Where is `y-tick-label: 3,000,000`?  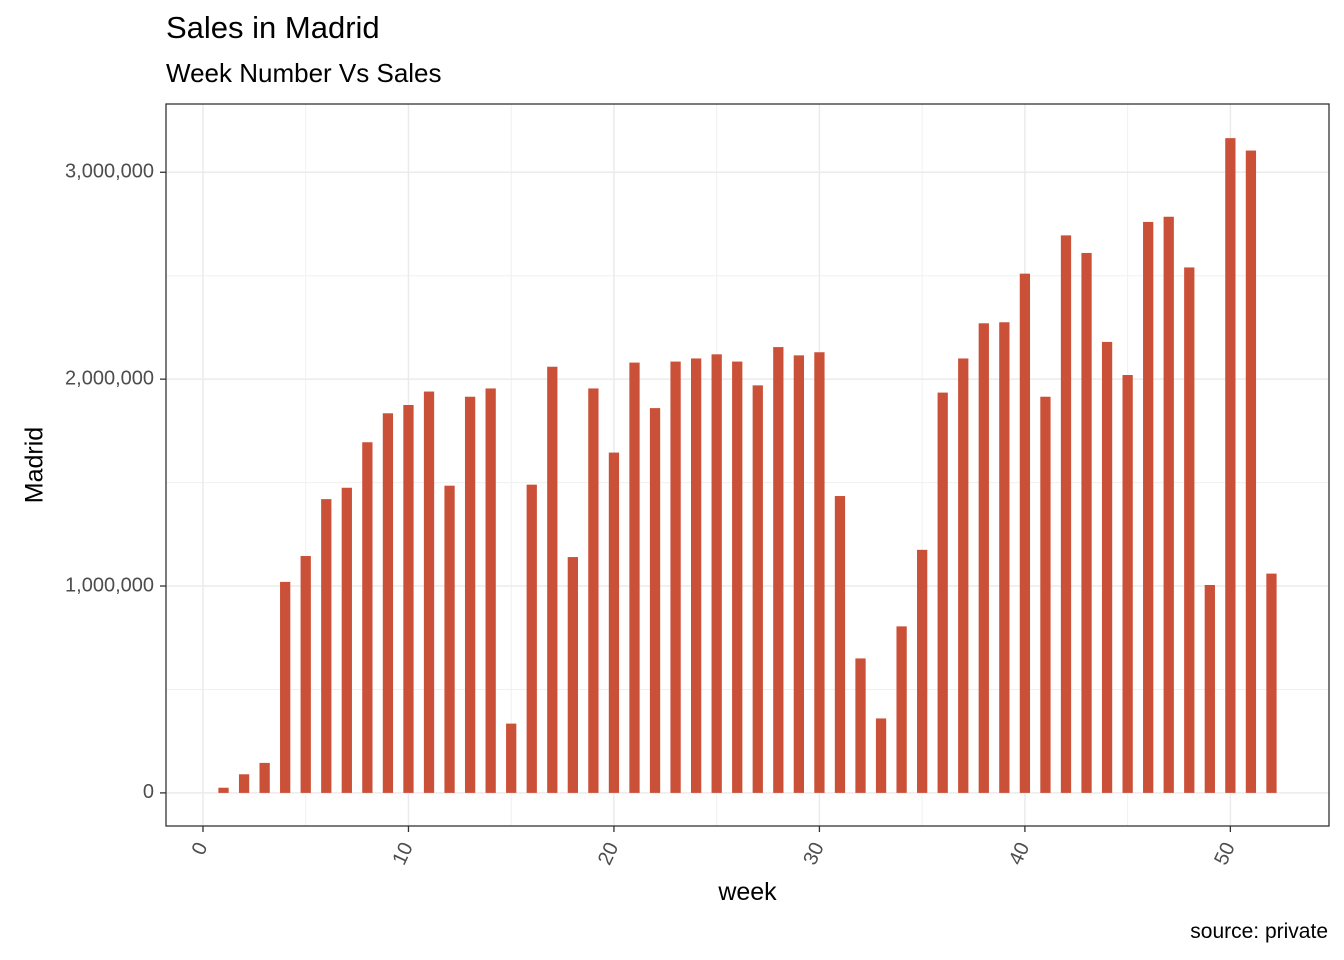 y-tick-label: 3,000,000 is located at coordinates (109, 172).